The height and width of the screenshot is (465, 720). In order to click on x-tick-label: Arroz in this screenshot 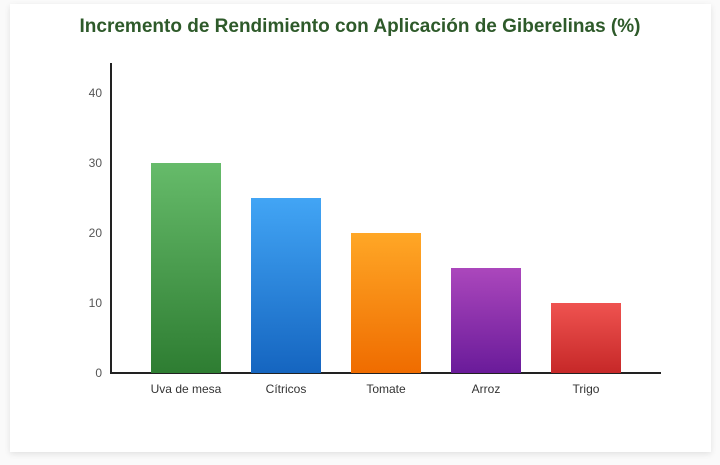, I will do `click(486, 389)`.